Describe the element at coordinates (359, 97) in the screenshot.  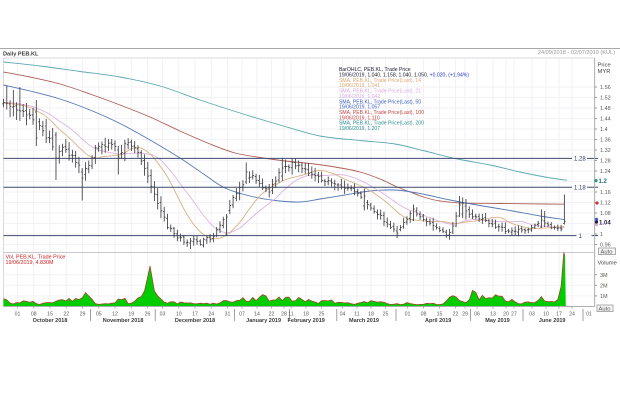
I see `svg-text: 19/06/2019, 1.042` at that location.